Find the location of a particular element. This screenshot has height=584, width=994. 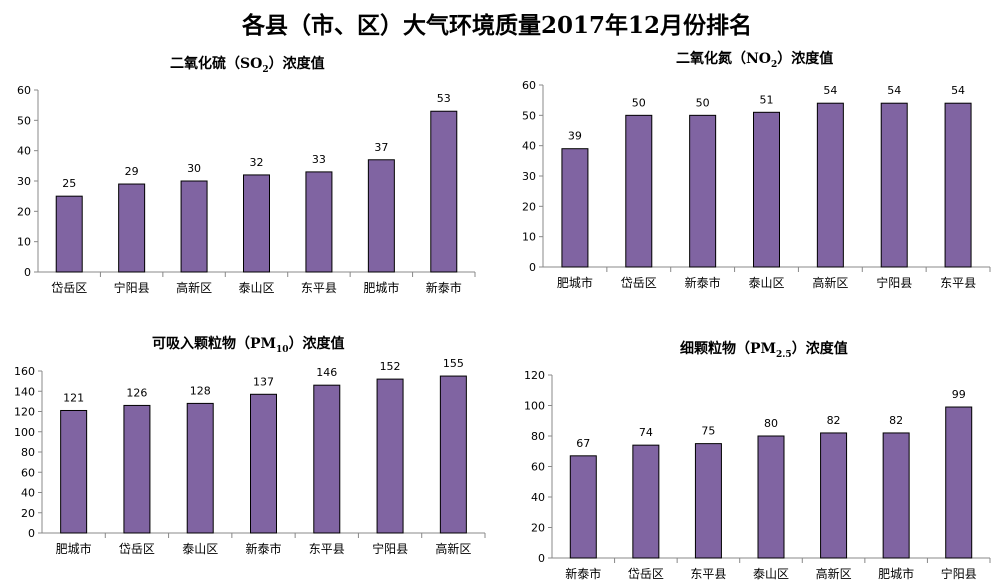

data-label: 30 is located at coordinates (194, 168).